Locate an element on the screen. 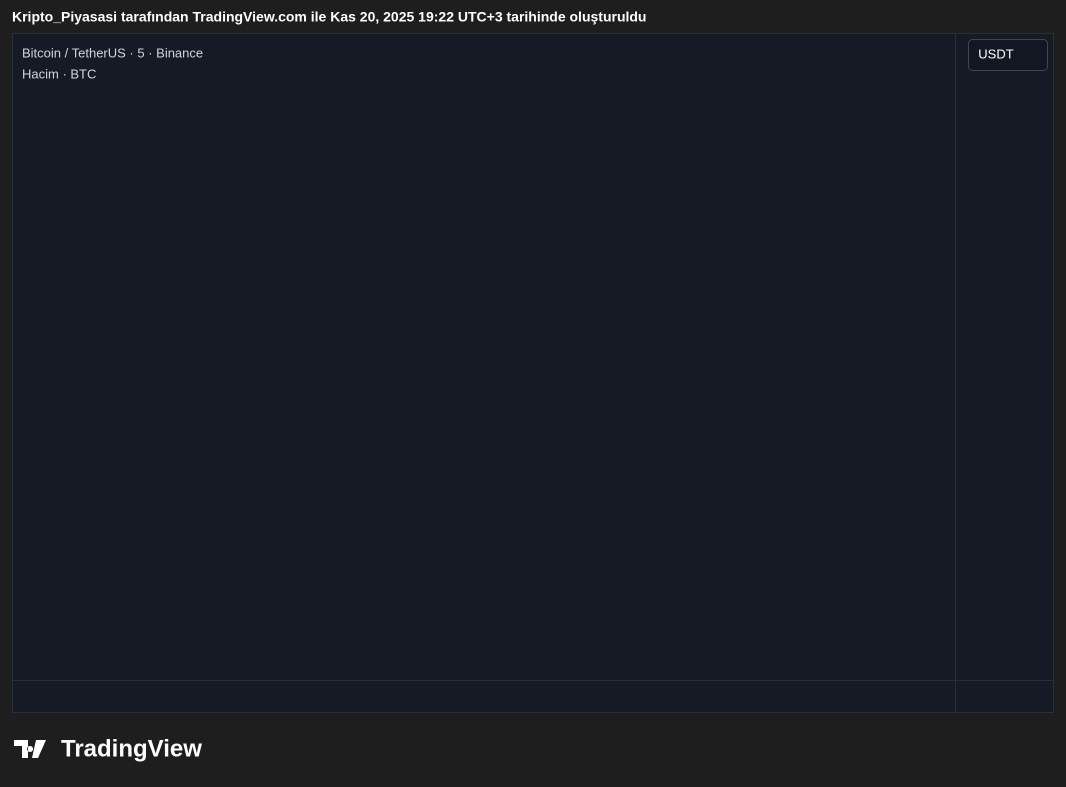 This screenshot has width=1066, height=787. button-label: USDT is located at coordinates (995, 53).